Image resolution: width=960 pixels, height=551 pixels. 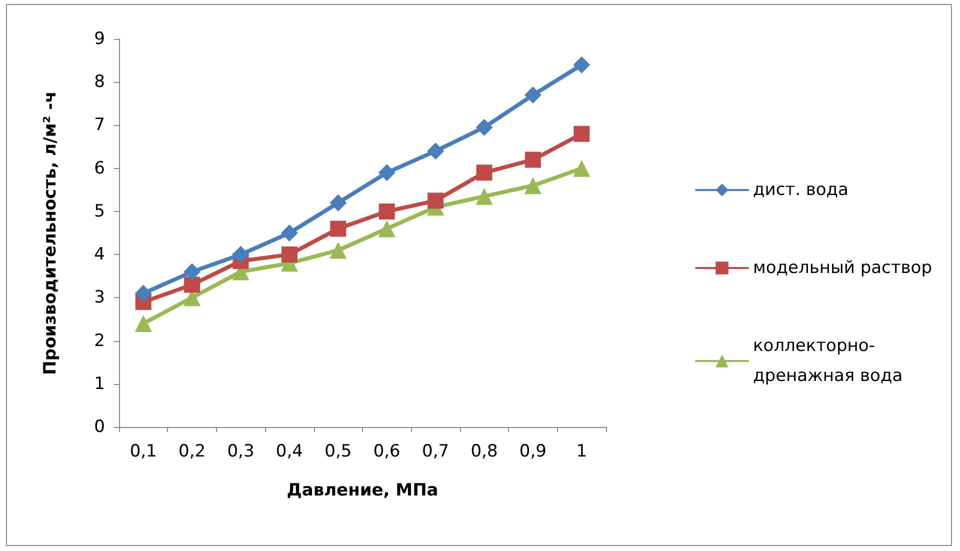 I want to click on y-tick-label: 6, so click(x=99, y=168).